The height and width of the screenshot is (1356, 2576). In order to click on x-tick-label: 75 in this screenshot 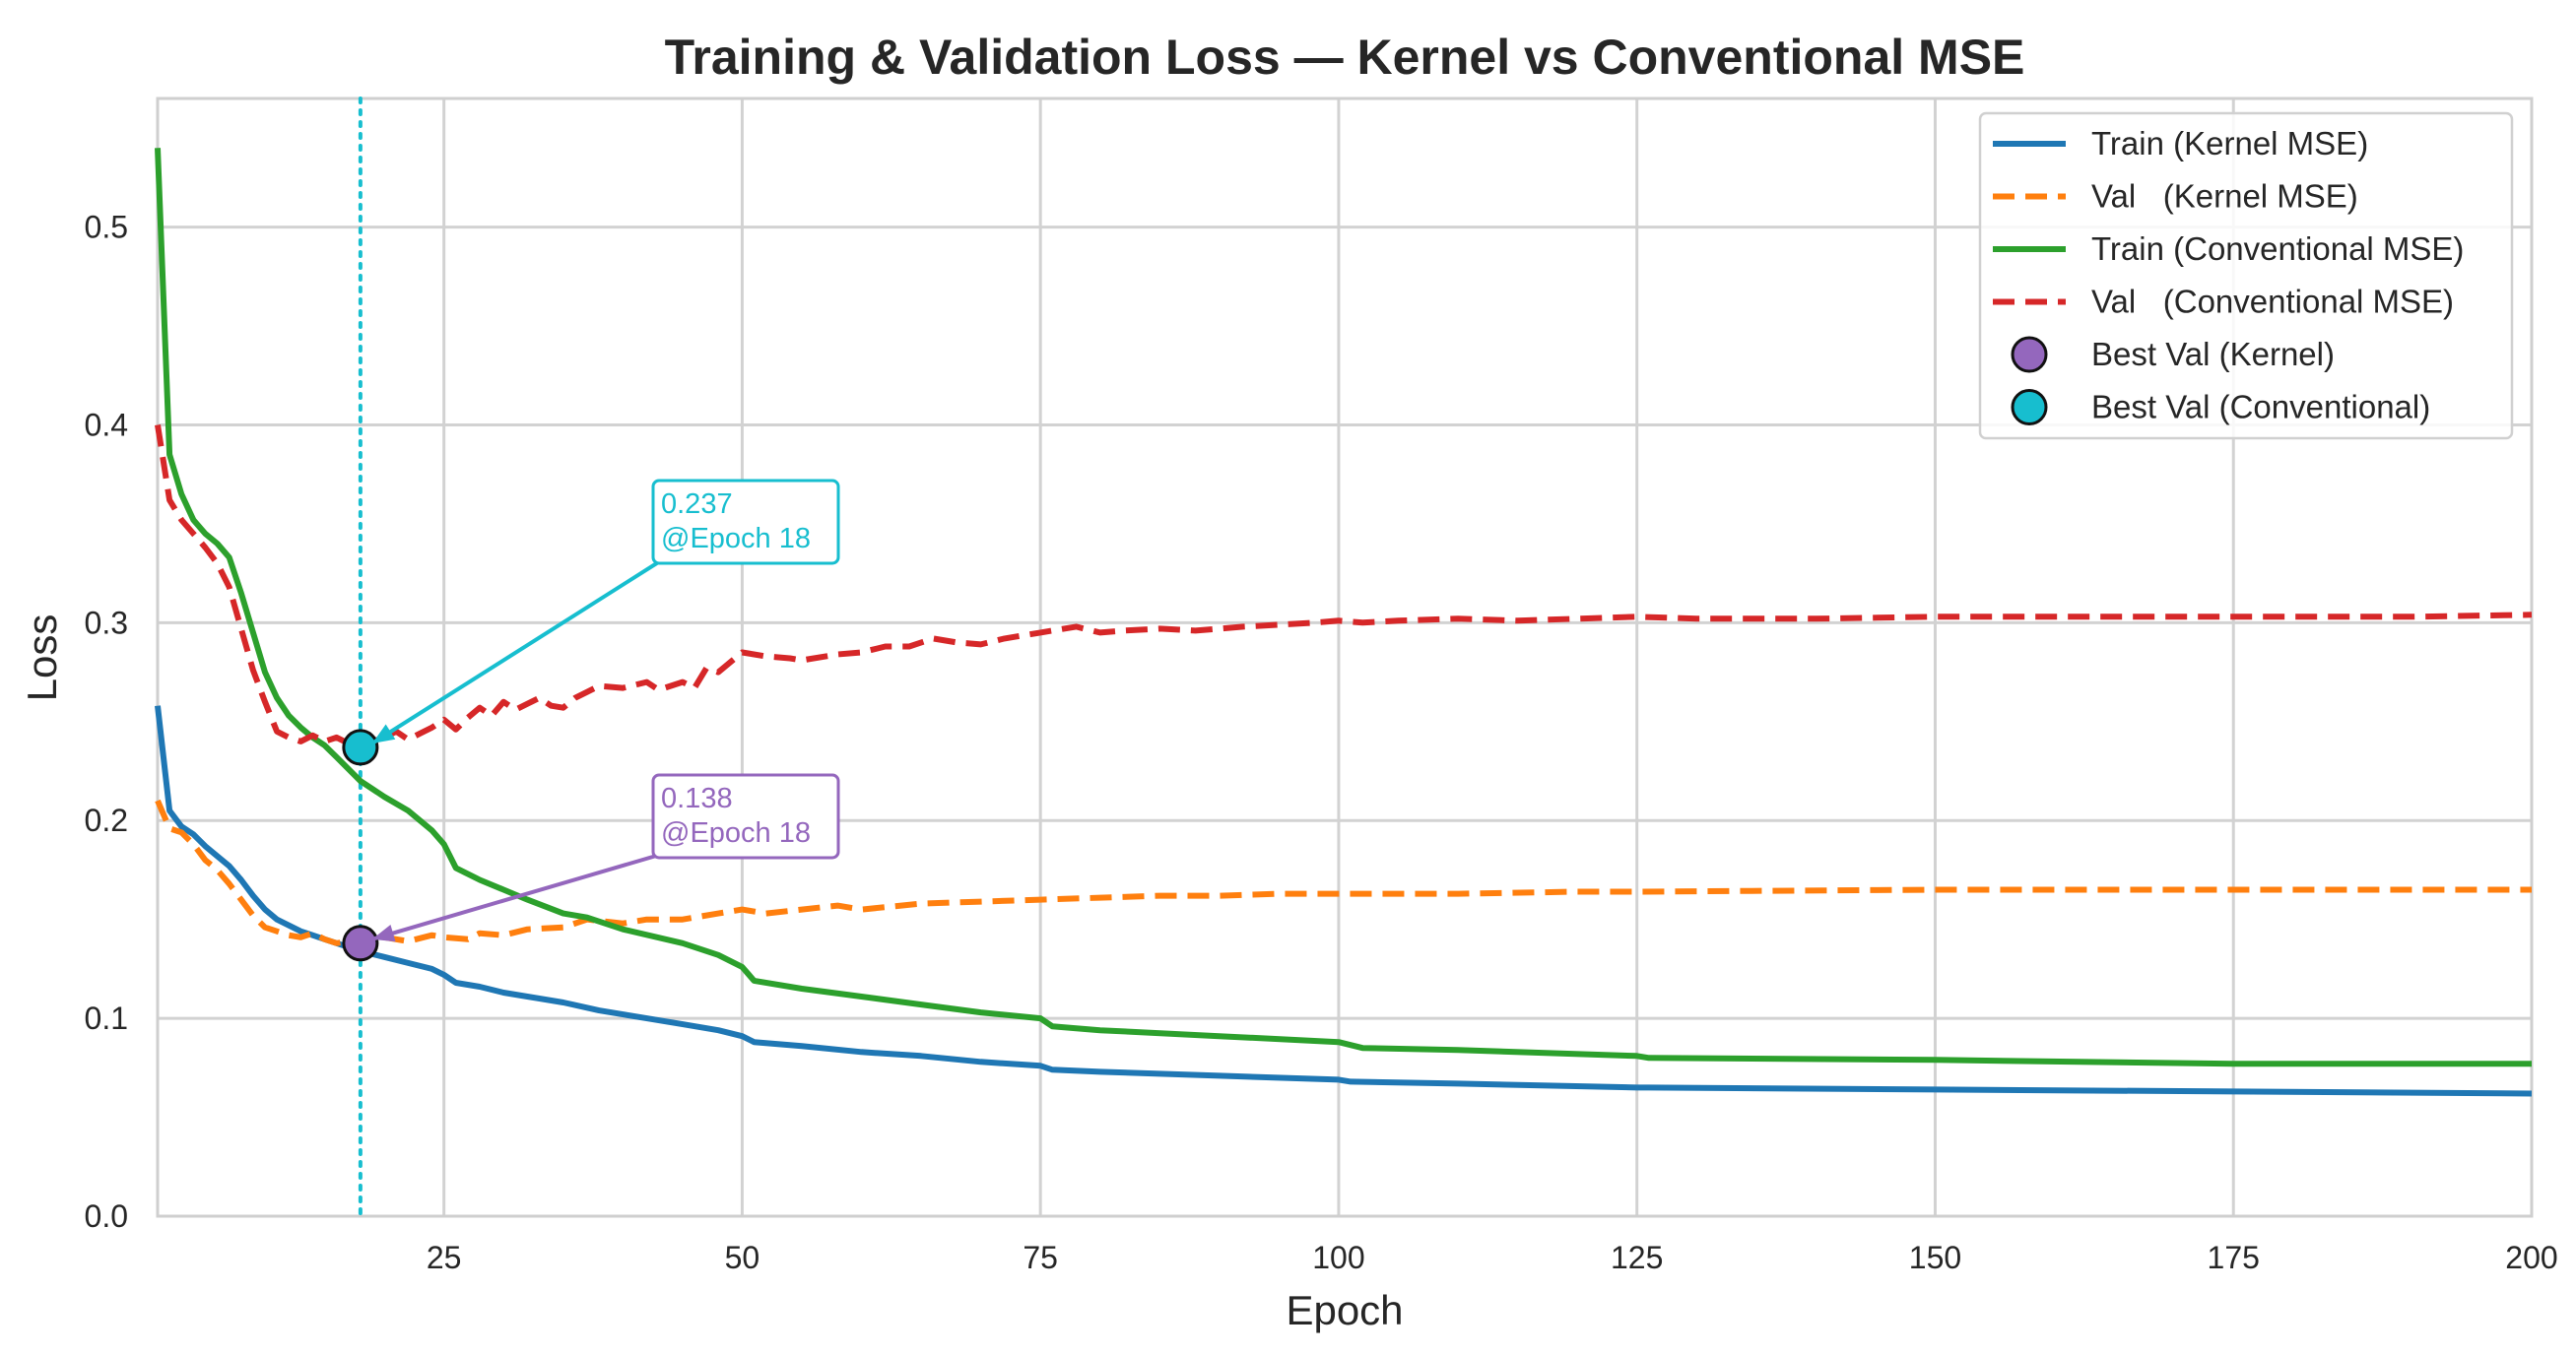, I will do `click(1041, 1257)`.